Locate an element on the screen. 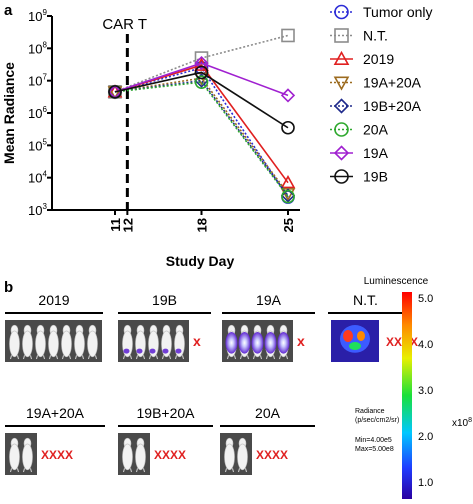  cured-marker: x is located at coordinates (301, 341).